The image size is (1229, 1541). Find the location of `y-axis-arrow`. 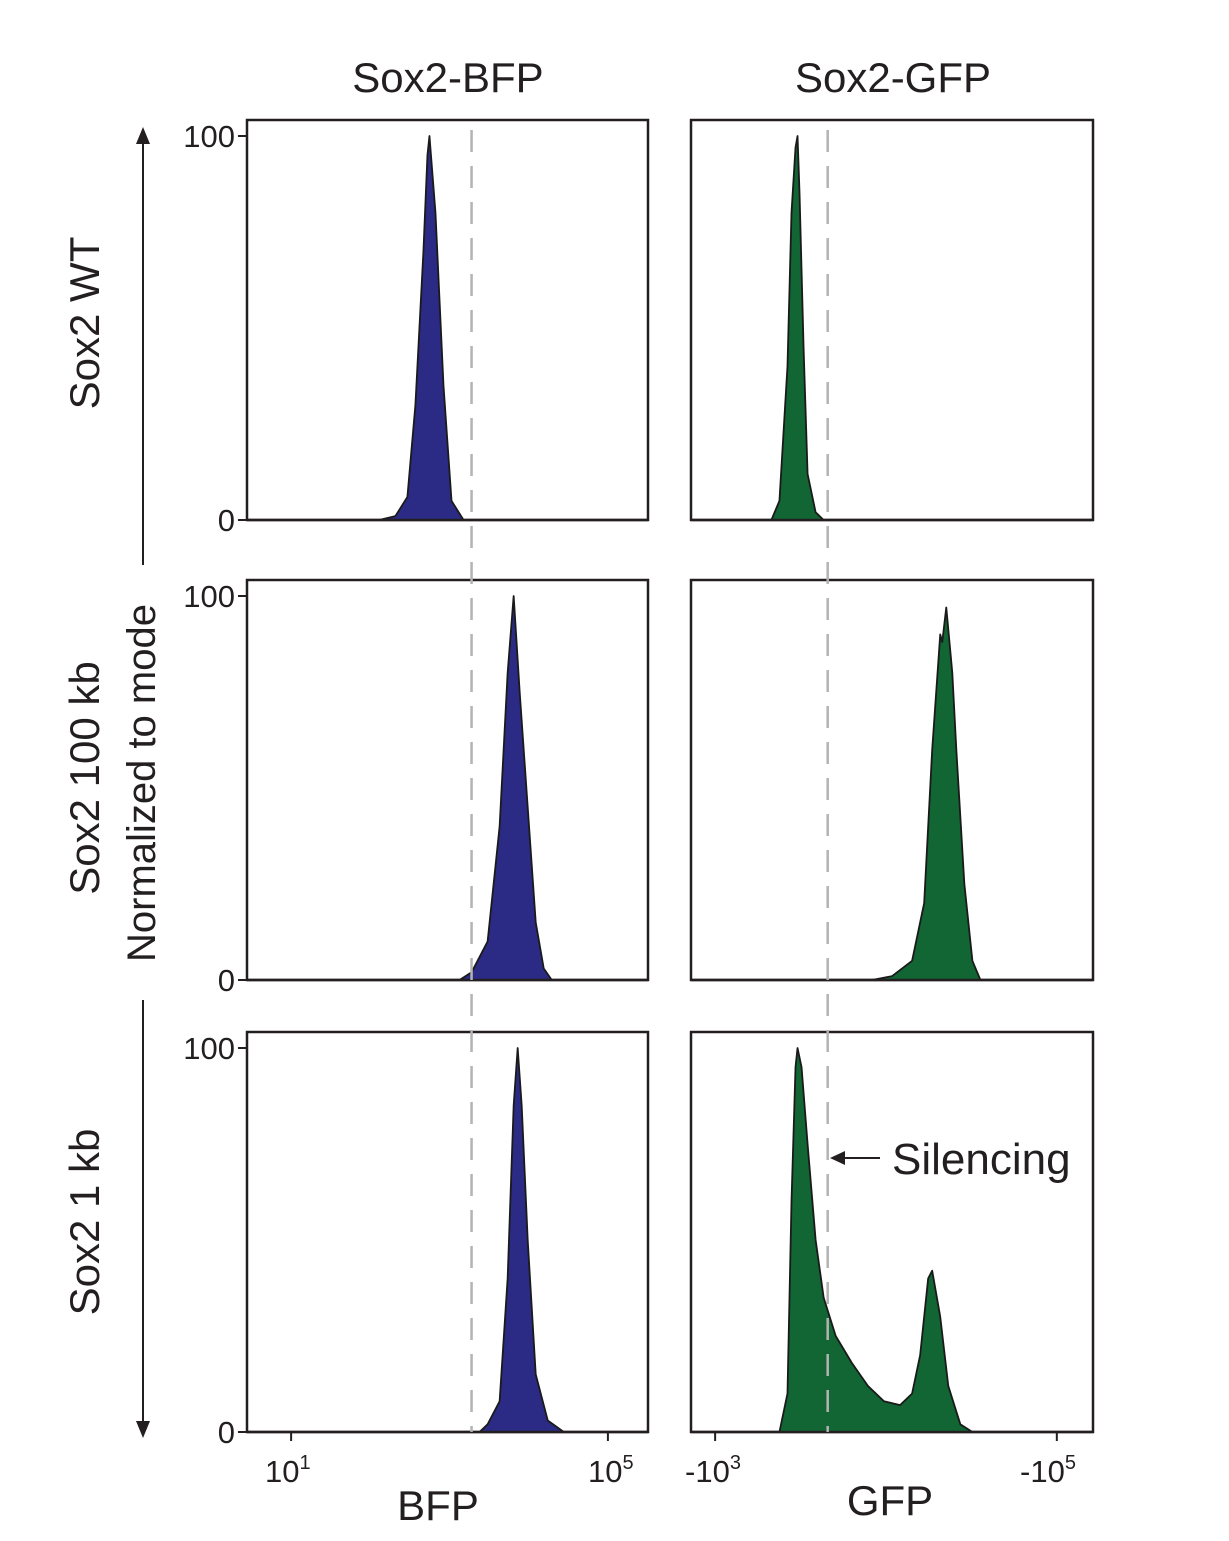

y-axis-arrow is located at coordinates (143, 782).